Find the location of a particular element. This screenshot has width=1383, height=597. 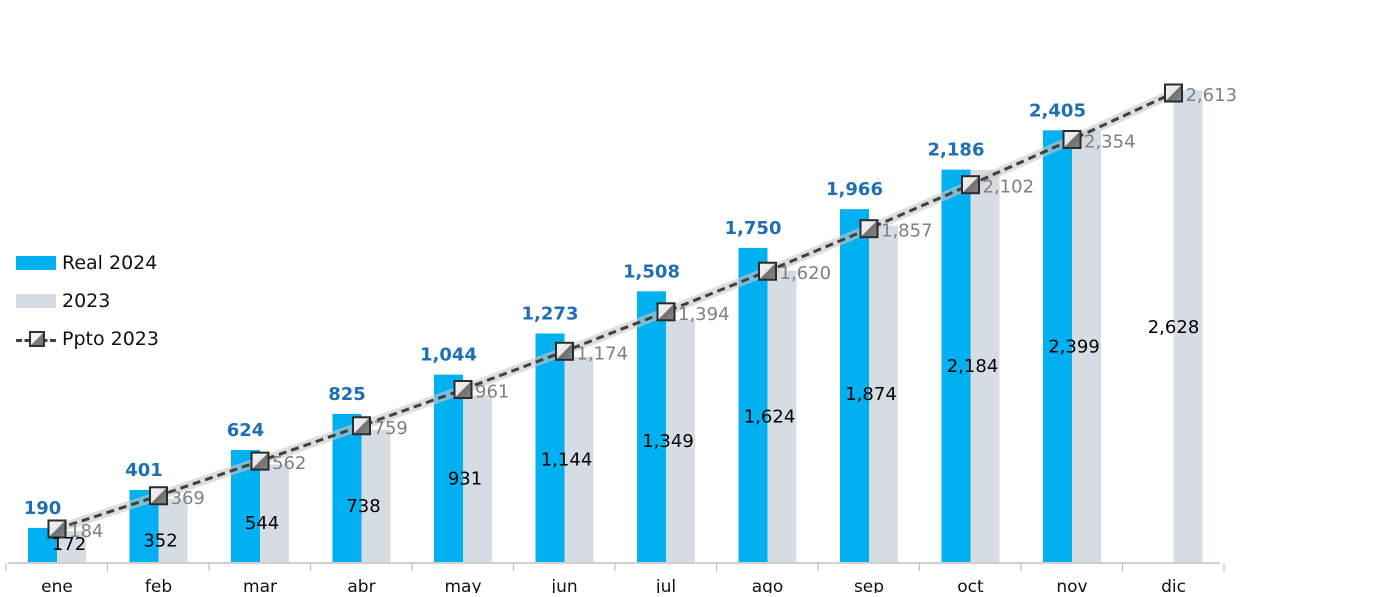

bar-real-2024-nov is located at coordinates (1057, 346).